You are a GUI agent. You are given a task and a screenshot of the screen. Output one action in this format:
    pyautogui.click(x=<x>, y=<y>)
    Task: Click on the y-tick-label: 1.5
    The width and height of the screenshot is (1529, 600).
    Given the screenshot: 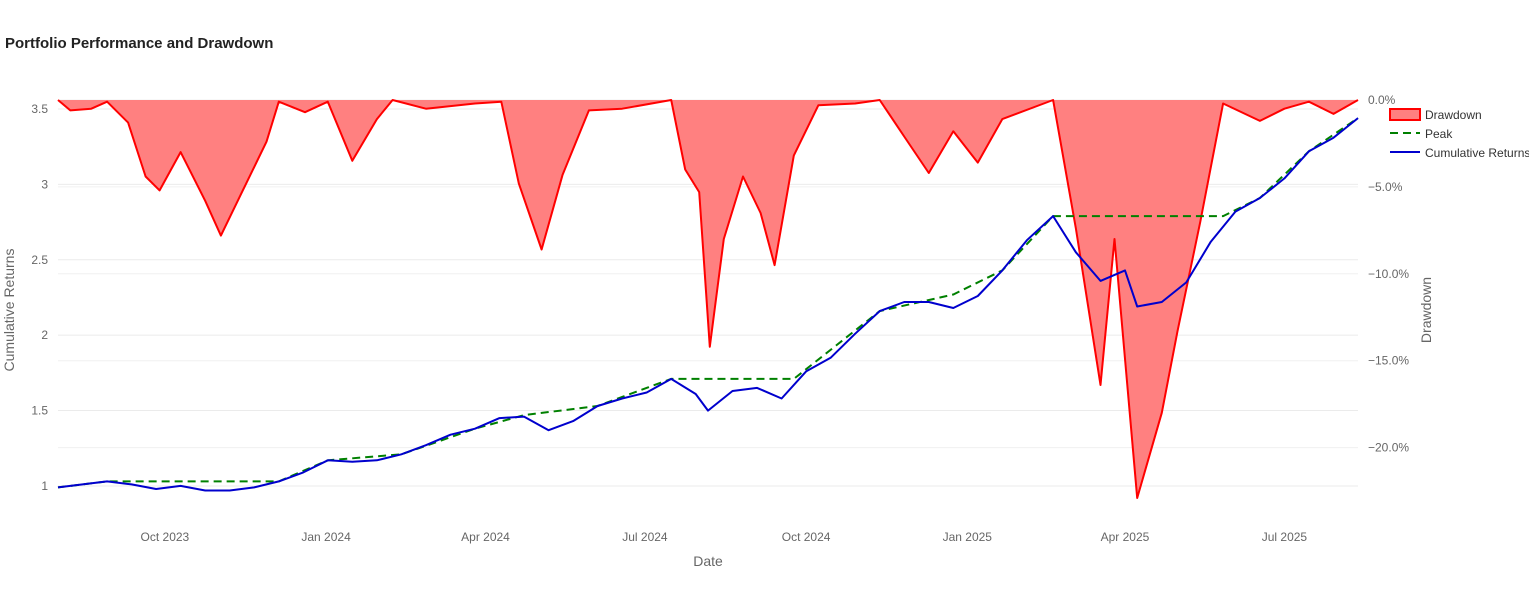 What is the action you would take?
    pyautogui.click(x=39, y=411)
    